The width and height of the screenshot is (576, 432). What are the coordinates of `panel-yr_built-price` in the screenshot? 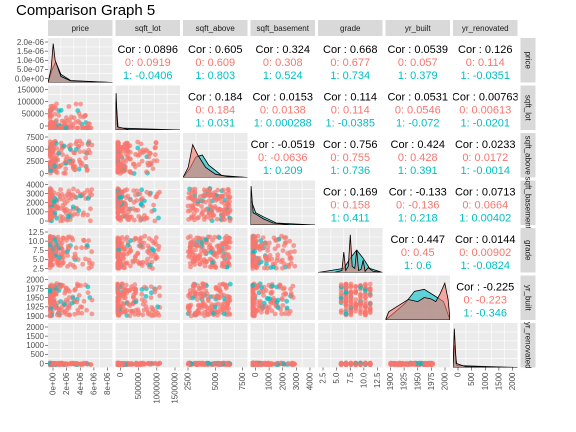 It's located at (80, 297).